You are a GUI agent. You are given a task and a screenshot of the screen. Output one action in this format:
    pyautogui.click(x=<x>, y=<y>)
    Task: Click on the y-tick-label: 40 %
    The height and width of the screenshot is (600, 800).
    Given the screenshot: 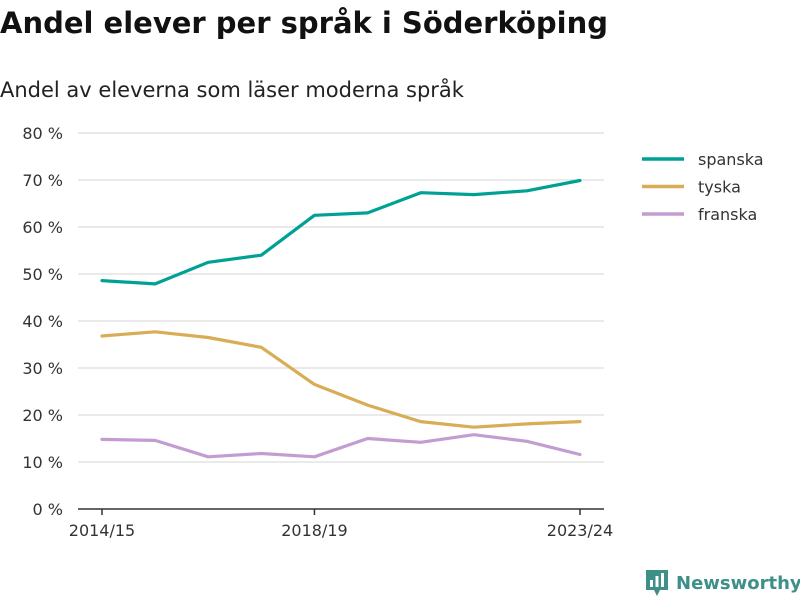 What is the action you would take?
    pyautogui.click(x=42, y=321)
    